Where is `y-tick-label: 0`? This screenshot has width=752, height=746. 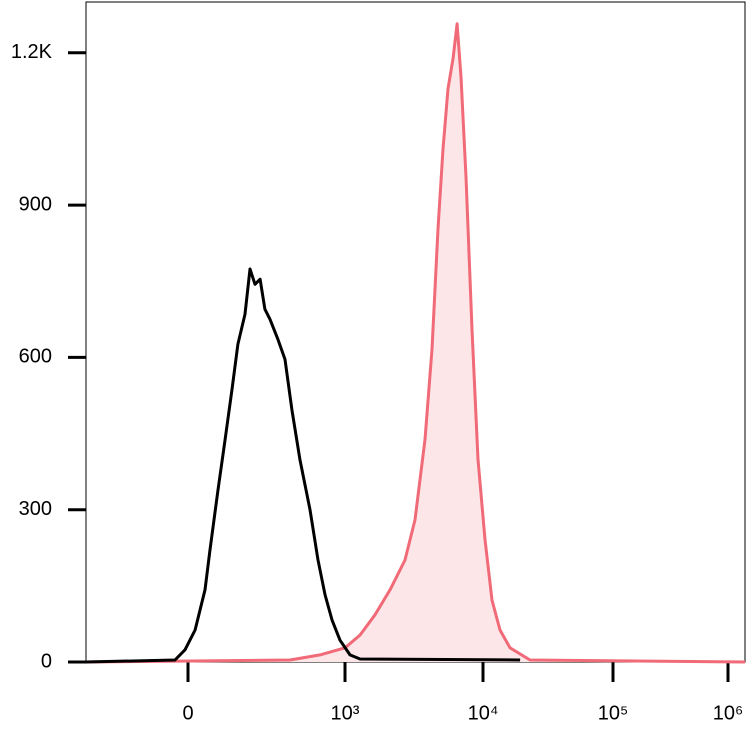
y-tick-label: 0 is located at coordinates (46, 661).